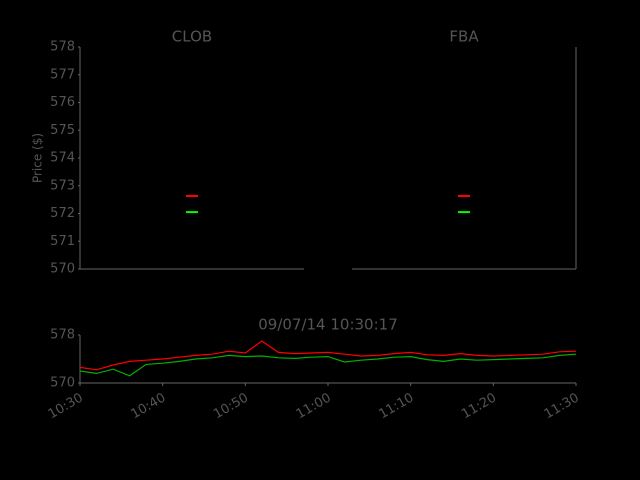  What do you see at coordinates (66, 407) in the screenshot?
I see `x-tick-label: 10:30` at bounding box center [66, 407].